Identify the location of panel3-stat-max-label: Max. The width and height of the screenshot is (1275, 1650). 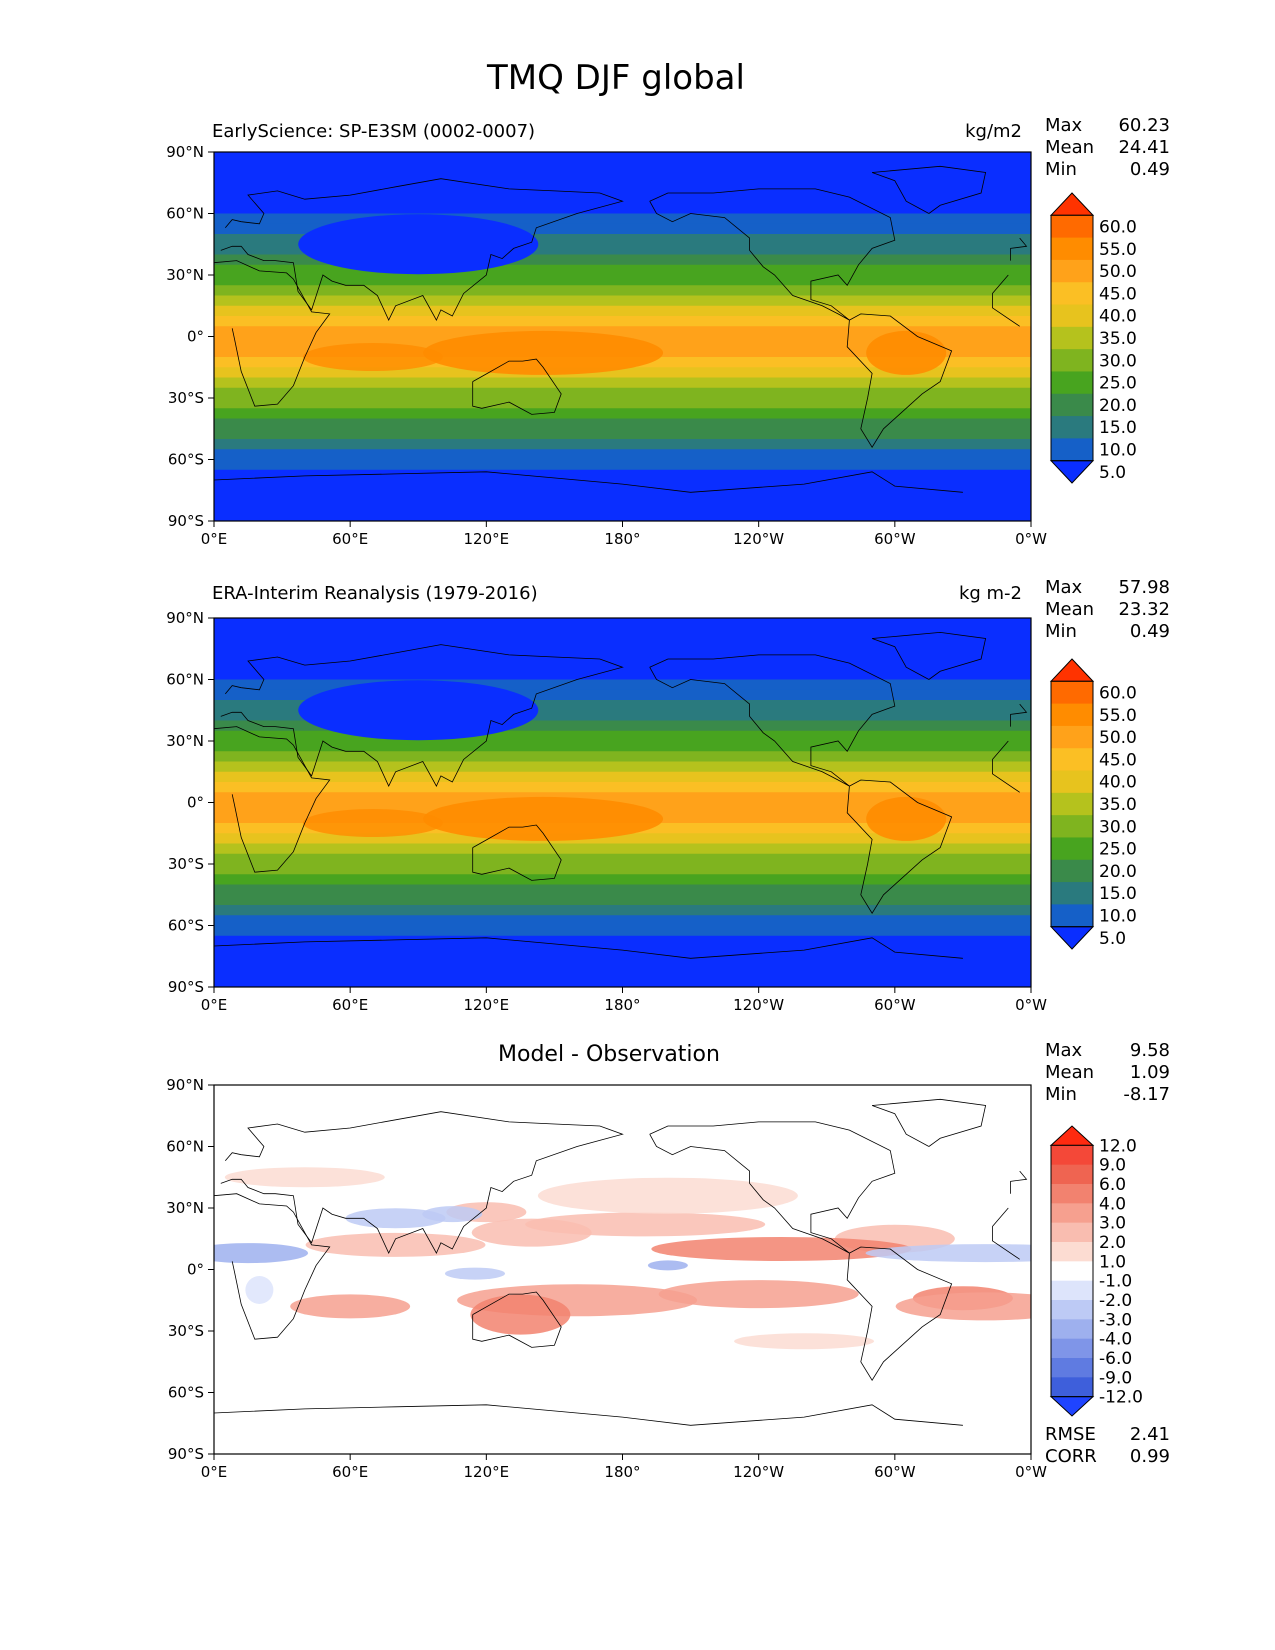
(1064, 1050).